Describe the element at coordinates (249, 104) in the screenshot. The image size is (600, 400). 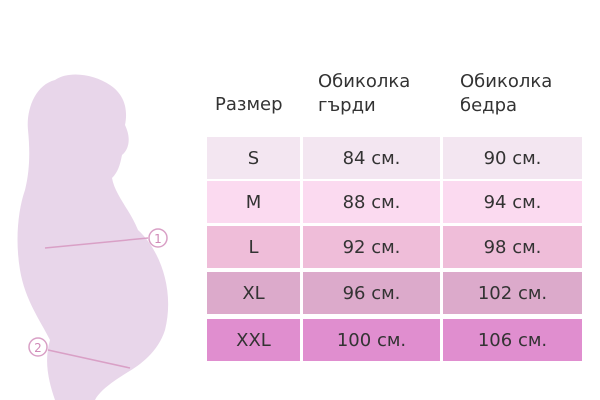
I see `column-header: Размер` at that location.